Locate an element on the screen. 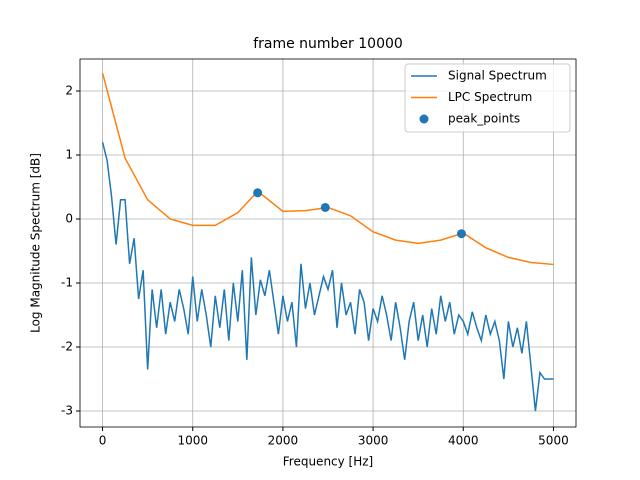  x-tick-label: 3000 is located at coordinates (373, 441).